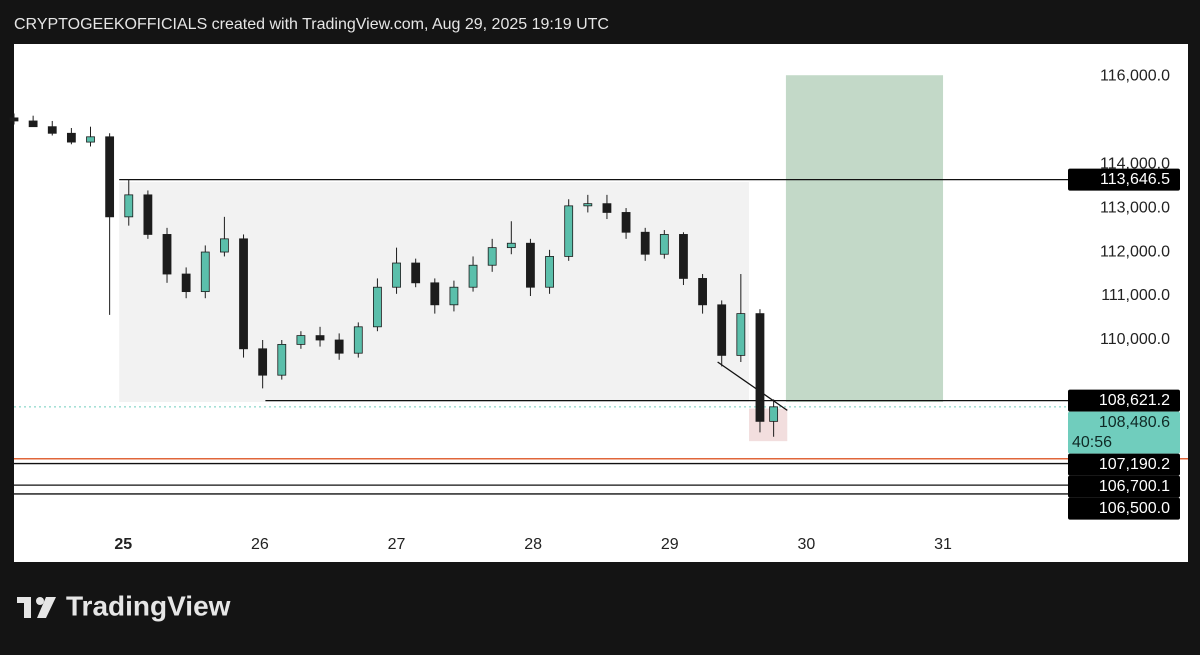 The image size is (1200, 655). Describe the element at coordinates (1092, 442) in the screenshot. I see `countdown-label: 40:56` at that location.